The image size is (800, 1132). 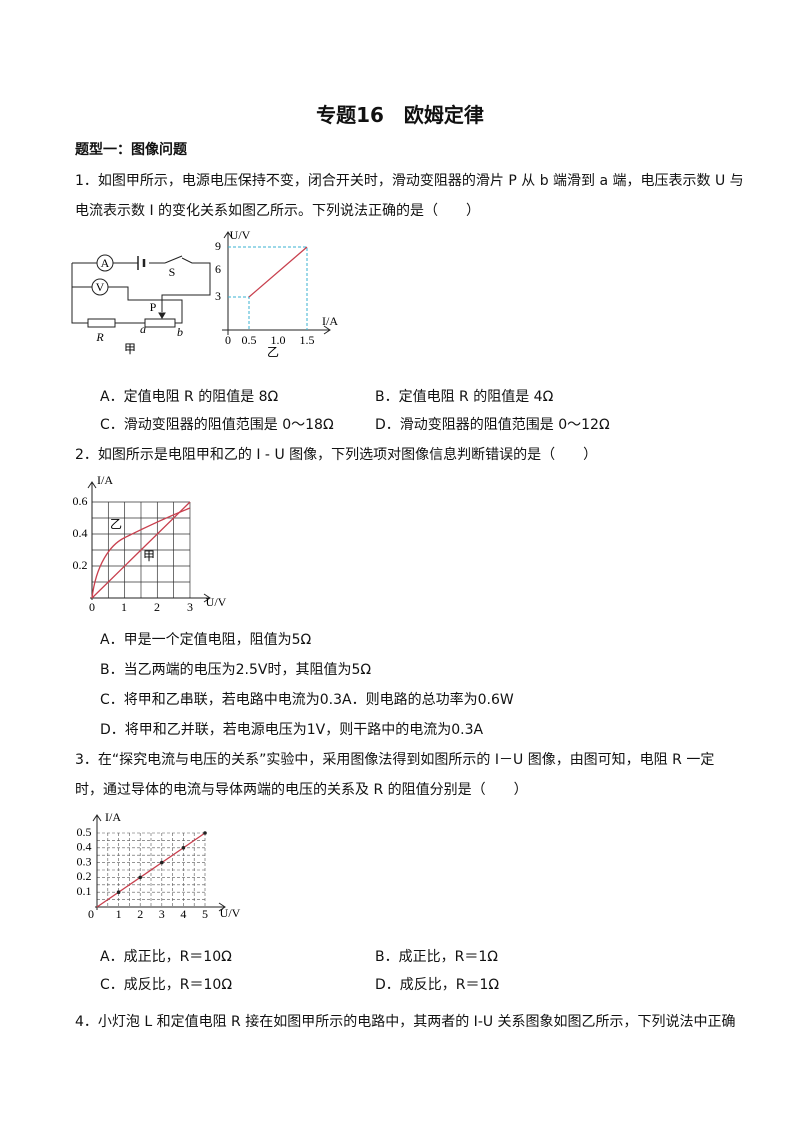 What do you see at coordinates (273, 352) in the screenshot?
I see `figure-caption: 乙` at bounding box center [273, 352].